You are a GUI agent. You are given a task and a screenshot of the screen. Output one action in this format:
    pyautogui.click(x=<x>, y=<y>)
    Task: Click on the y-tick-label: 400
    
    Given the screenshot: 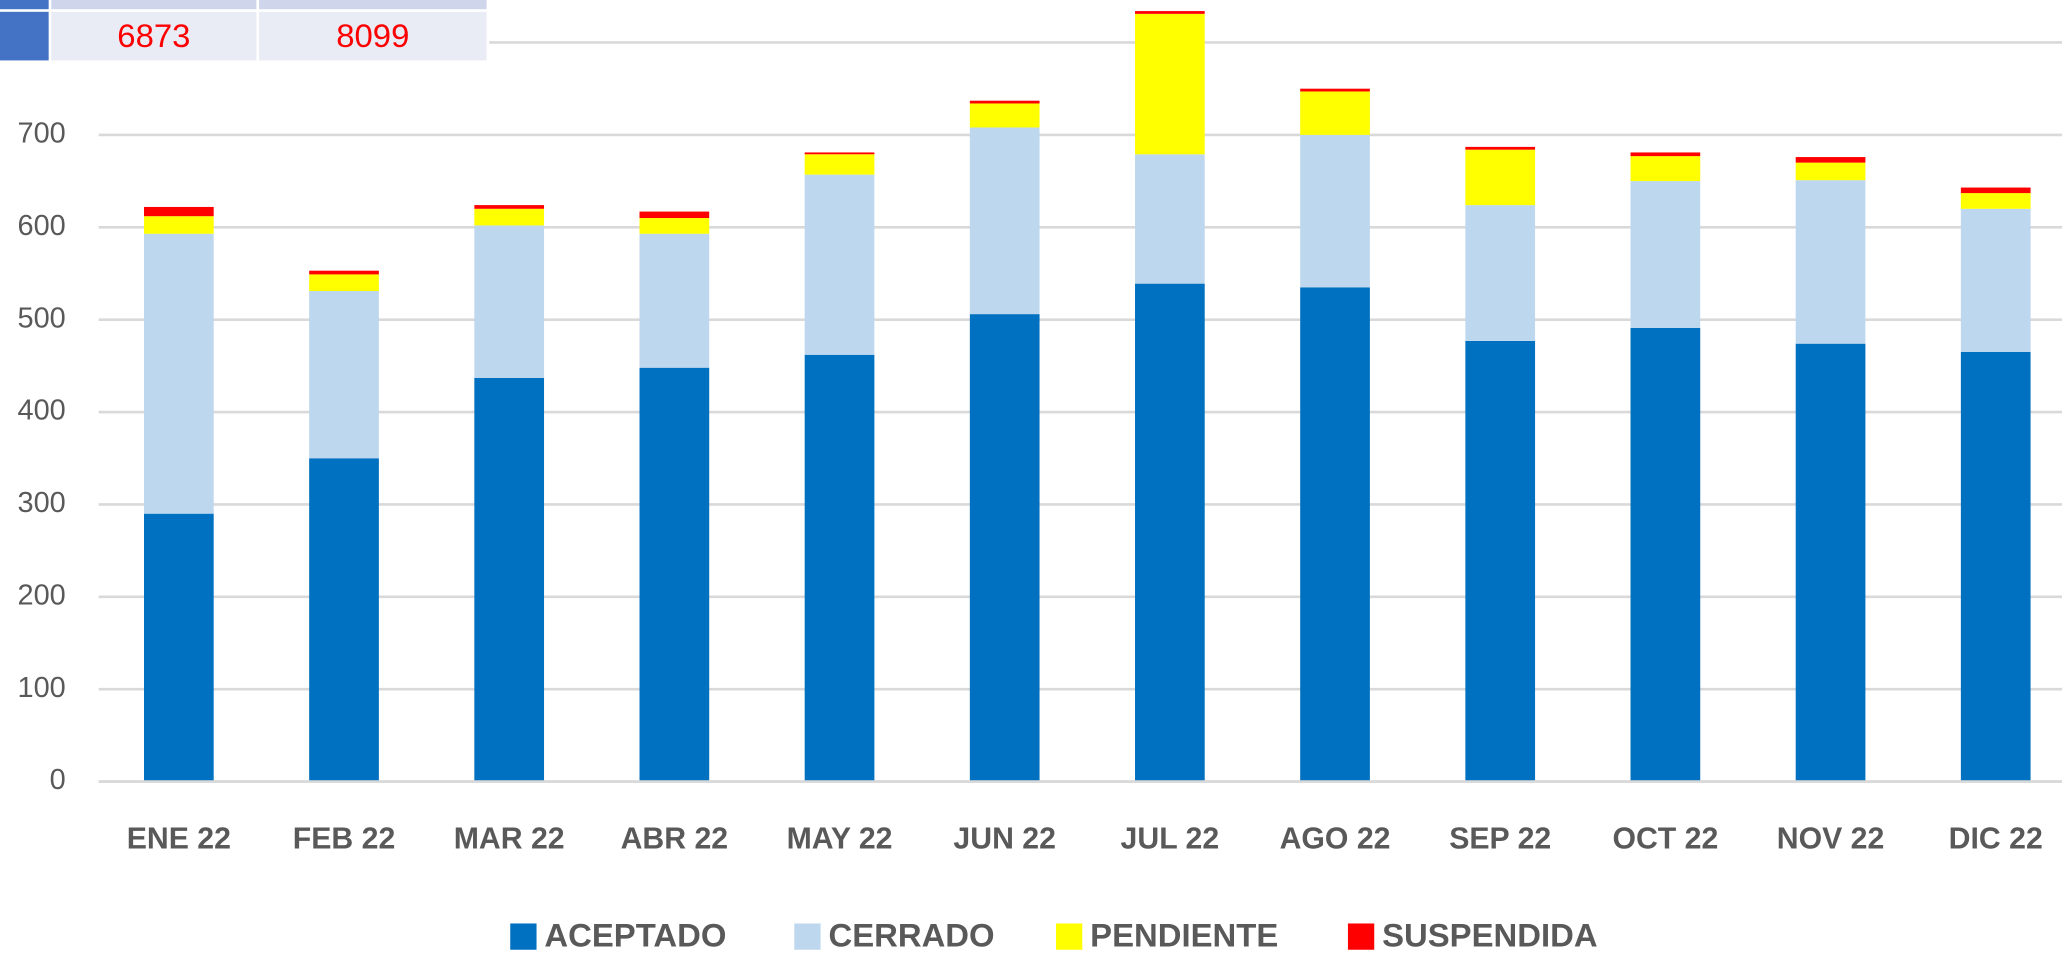 What is the action you would take?
    pyautogui.click(x=41, y=411)
    